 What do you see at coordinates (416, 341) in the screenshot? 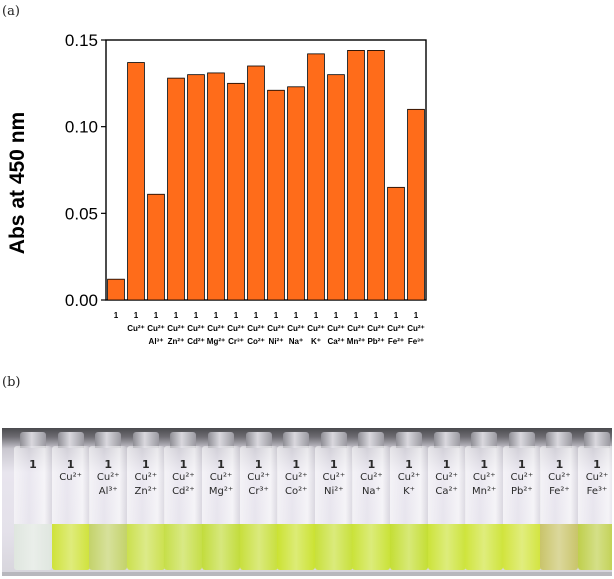
I see `x-tick-label: Fe³⁺` at bounding box center [416, 341].